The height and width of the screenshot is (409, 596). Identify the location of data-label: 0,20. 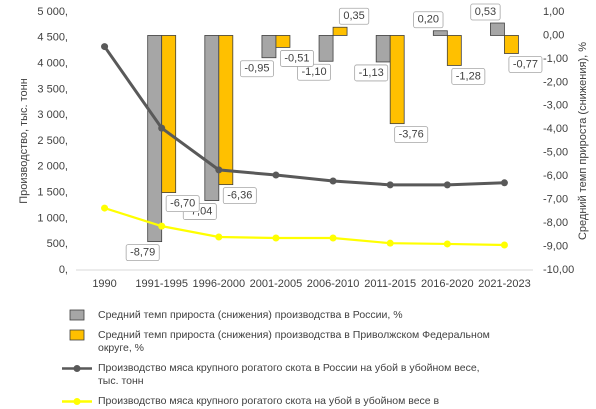
(428, 20).